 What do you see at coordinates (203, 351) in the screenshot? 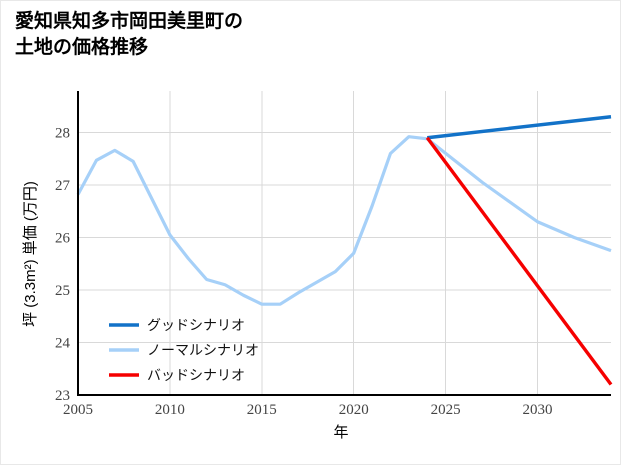
I see `legend-label-normal: ノーマルシナリオ` at bounding box center [203, 351].